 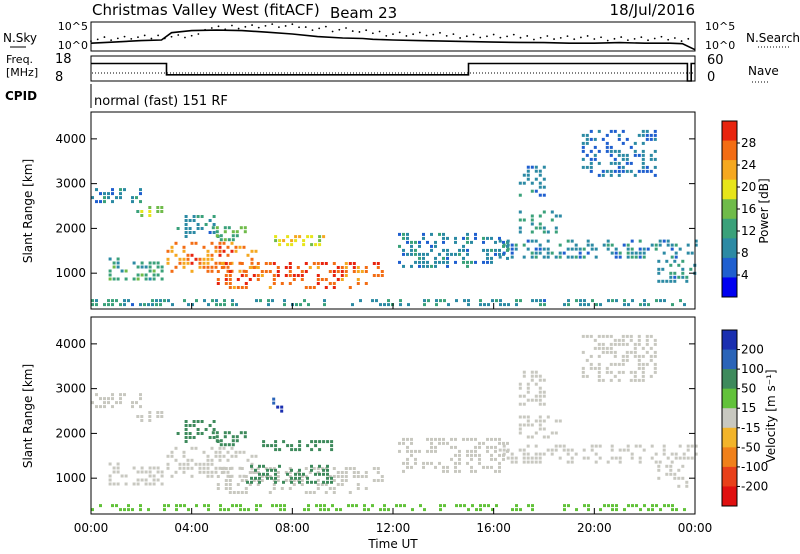 I want to click on freq-unit: [MHz], so click(x=22, y=72).